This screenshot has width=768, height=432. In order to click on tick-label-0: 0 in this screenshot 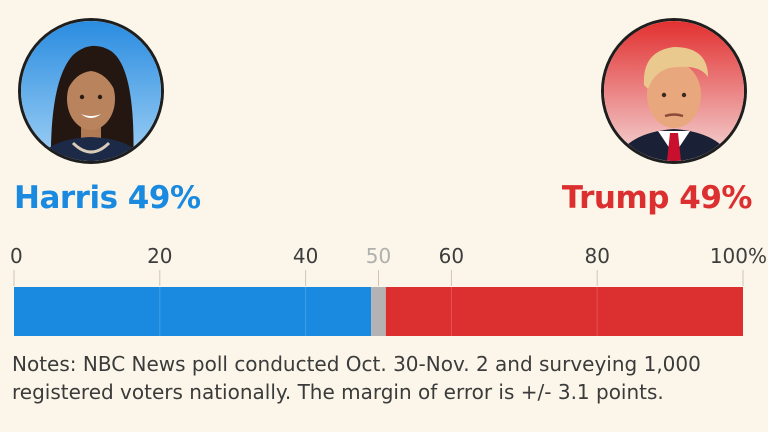, I will do `click(16, 256)`.